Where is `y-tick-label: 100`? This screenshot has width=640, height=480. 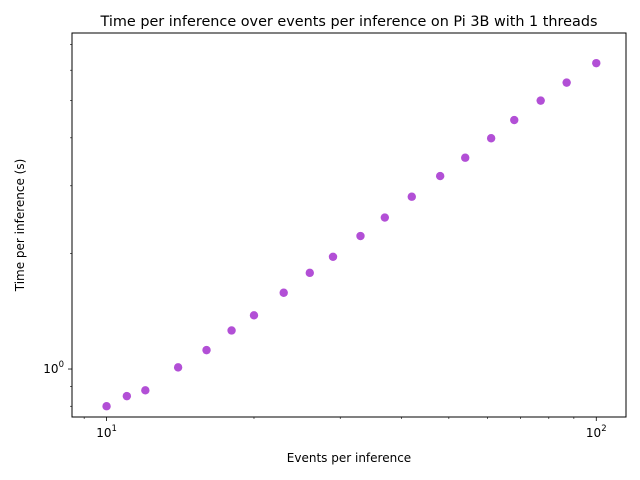
y-tick-label: 100 is located at coordinates (53, 368).